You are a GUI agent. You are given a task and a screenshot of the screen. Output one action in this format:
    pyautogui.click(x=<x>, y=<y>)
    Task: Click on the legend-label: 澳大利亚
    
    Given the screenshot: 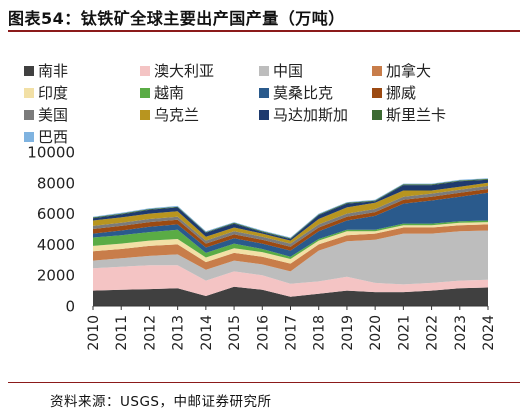 What is the action you would take?
    pyautogui.click(x=184, y=71)
    